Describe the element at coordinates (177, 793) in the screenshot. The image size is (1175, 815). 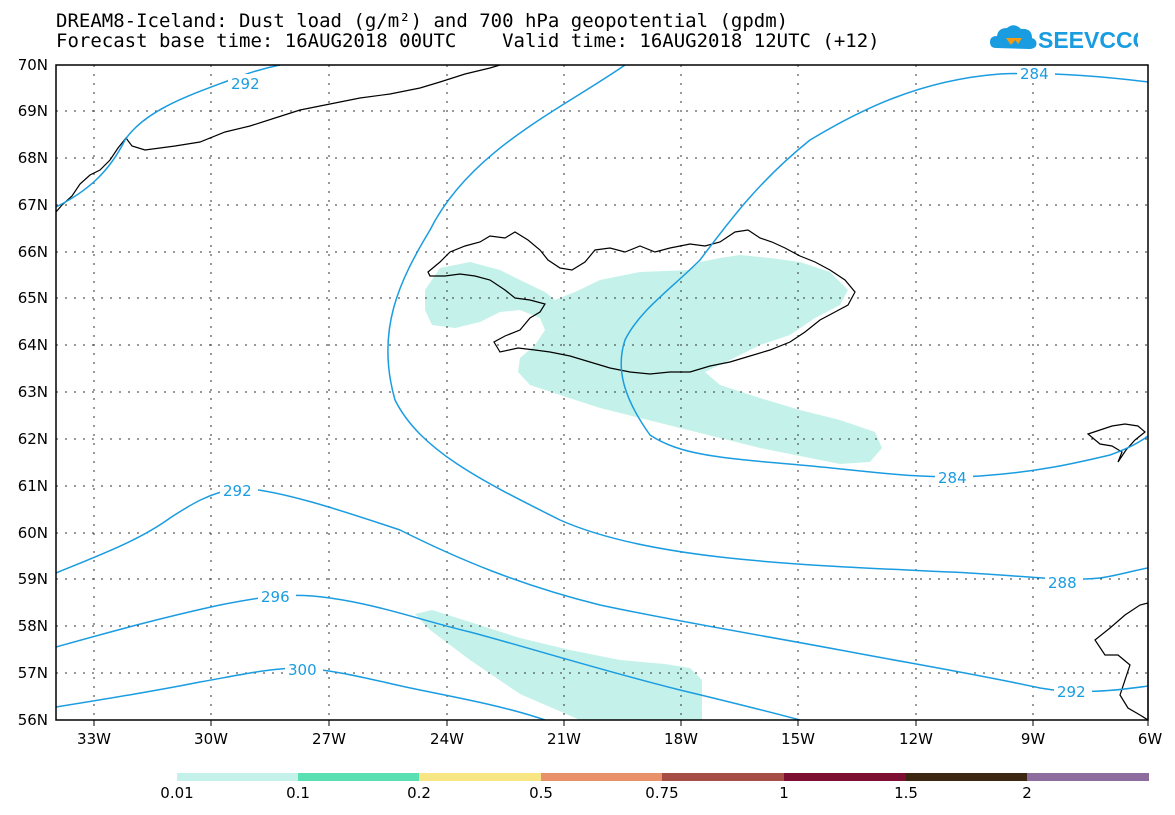
I see `colorbar-label: 0.01` at that location.